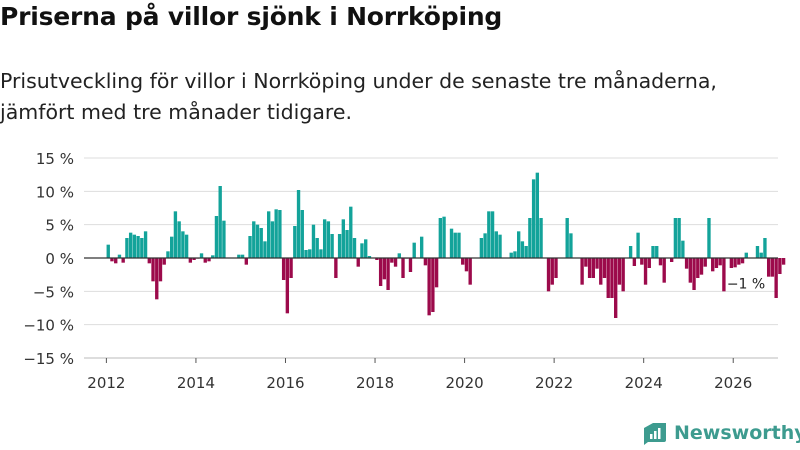 The image size is (800, 450). Describe the element at coordinates (106, 383) in the screenshot. I see `x-tick-label: 2012` at that location.